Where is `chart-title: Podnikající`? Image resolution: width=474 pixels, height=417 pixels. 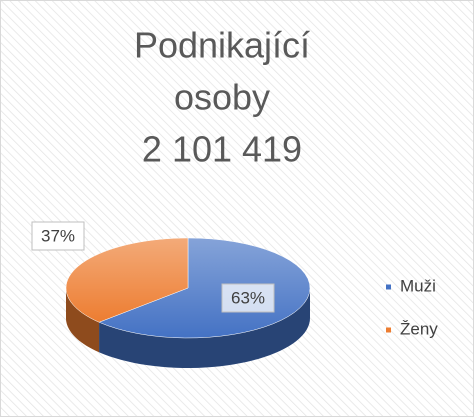
chart-title: Podnikající is located at coordinates (222, 45).